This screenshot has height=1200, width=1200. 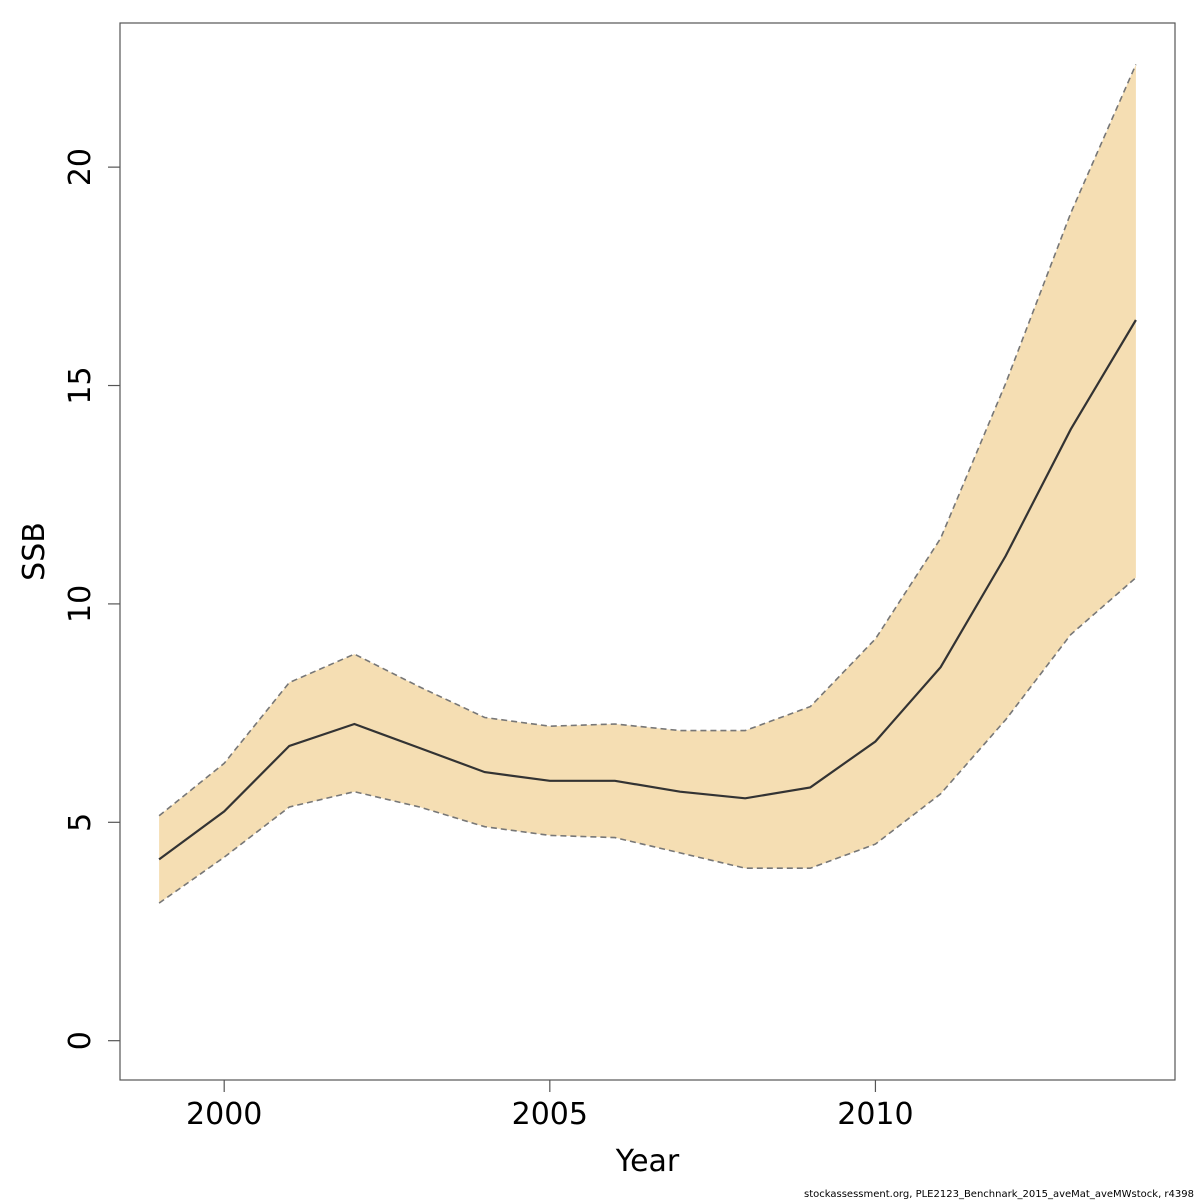 What do you see at coordinates (80, 1040) in the screenshot?
I see `y-tick-label: 0` at bounding box center [80, 1040].